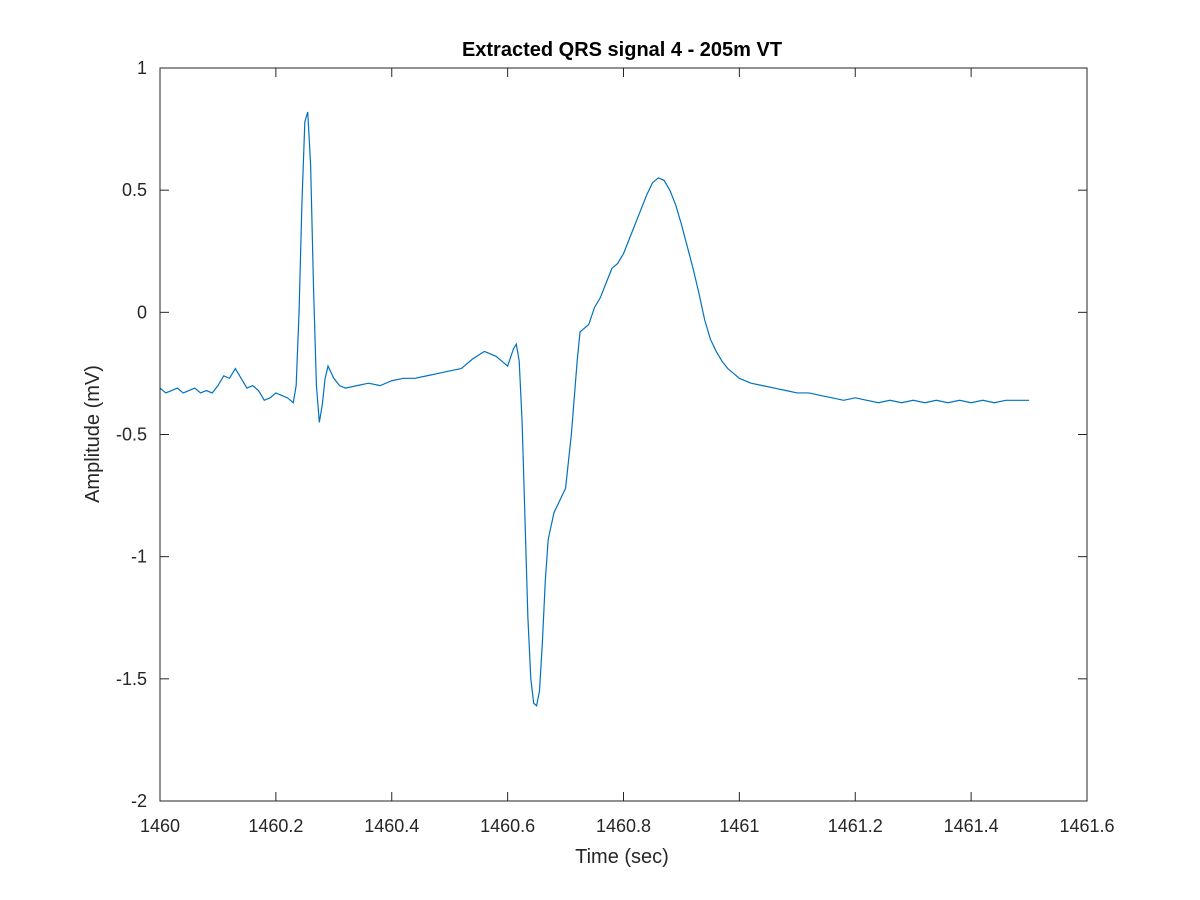 The height and width of the screenshot is (900, 1200). I want to click on y-tick-label: 0.5, so click(134, 190).